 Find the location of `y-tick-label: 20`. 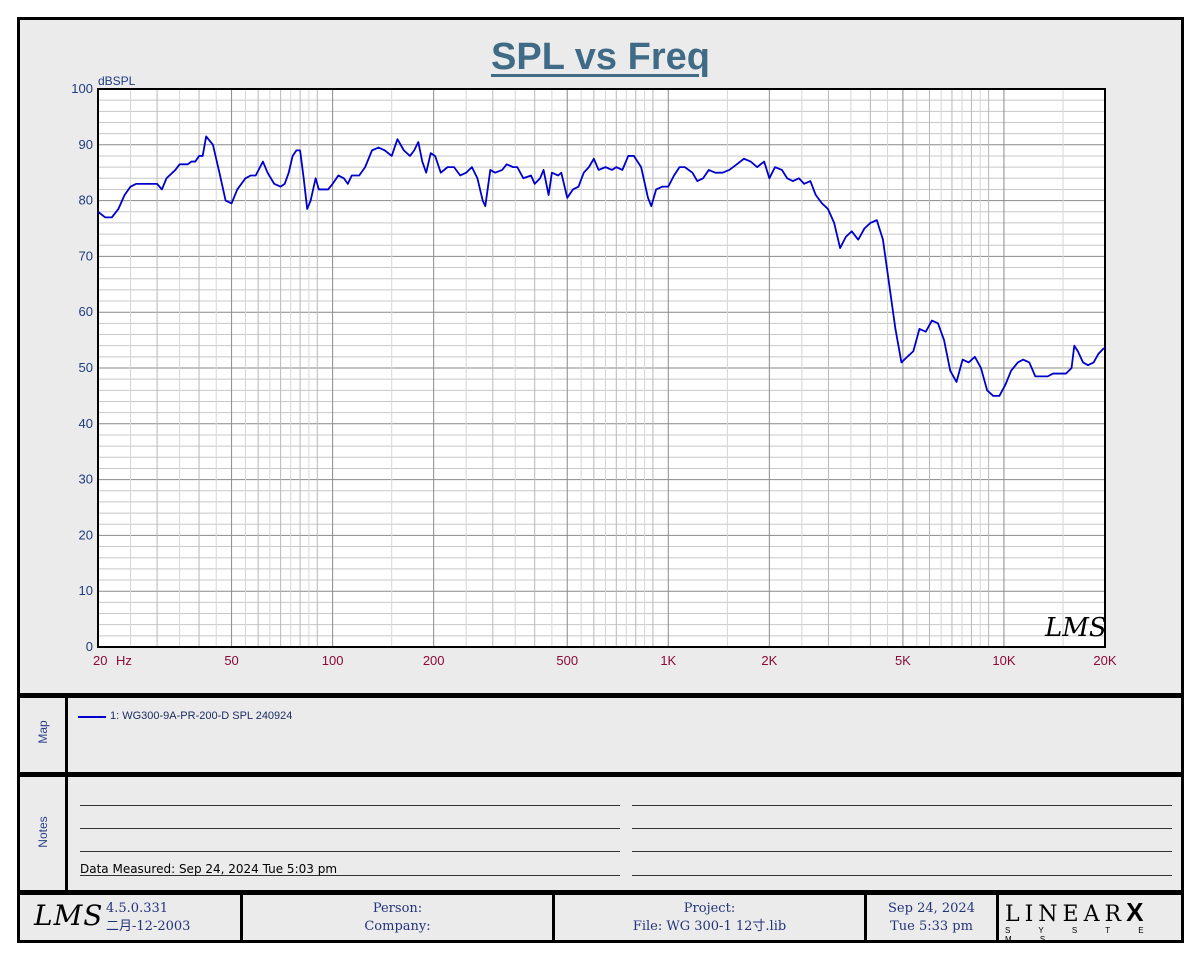

y-tick-label: 20 is located at coordinates (86, 534).